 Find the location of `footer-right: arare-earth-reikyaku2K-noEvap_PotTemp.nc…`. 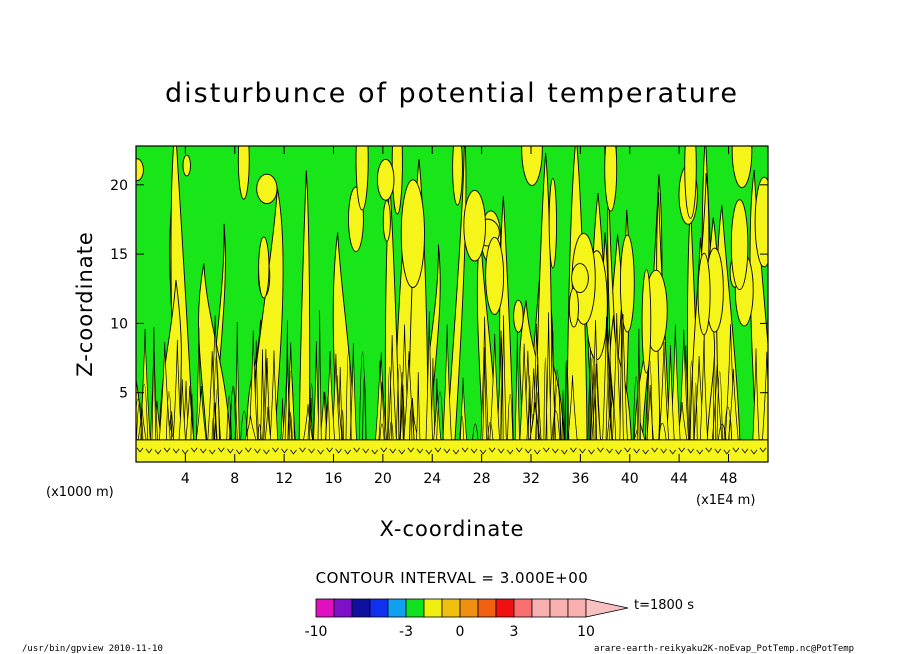

footer-right: arare-earth-reikyaku2K-noEvap_PotTemp.nc… is located at coordinates (724, 649).